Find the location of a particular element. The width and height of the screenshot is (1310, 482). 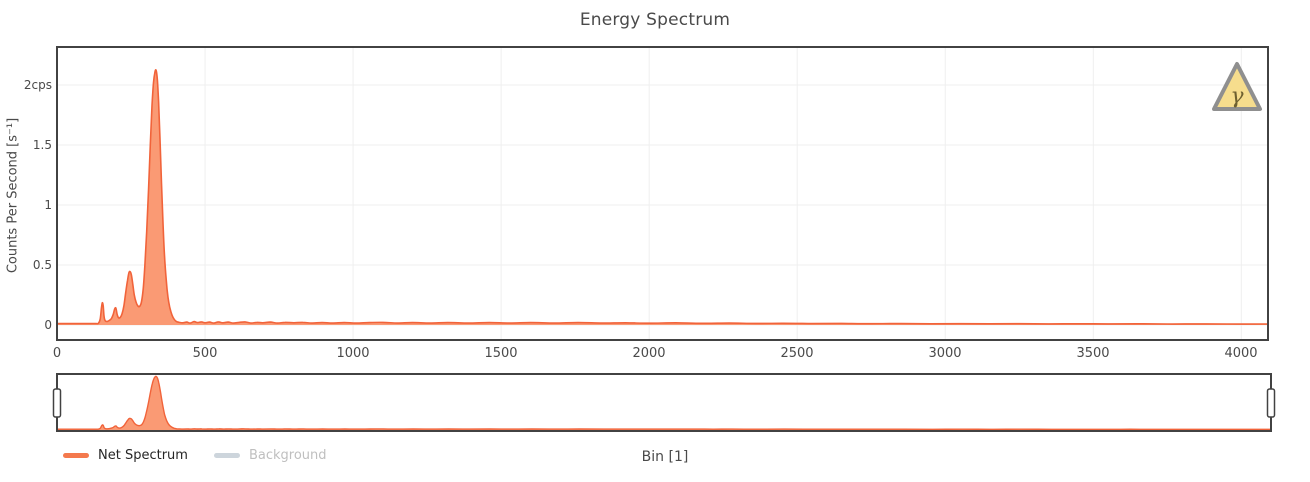

navigator-line is located at coordinates (664, 402).